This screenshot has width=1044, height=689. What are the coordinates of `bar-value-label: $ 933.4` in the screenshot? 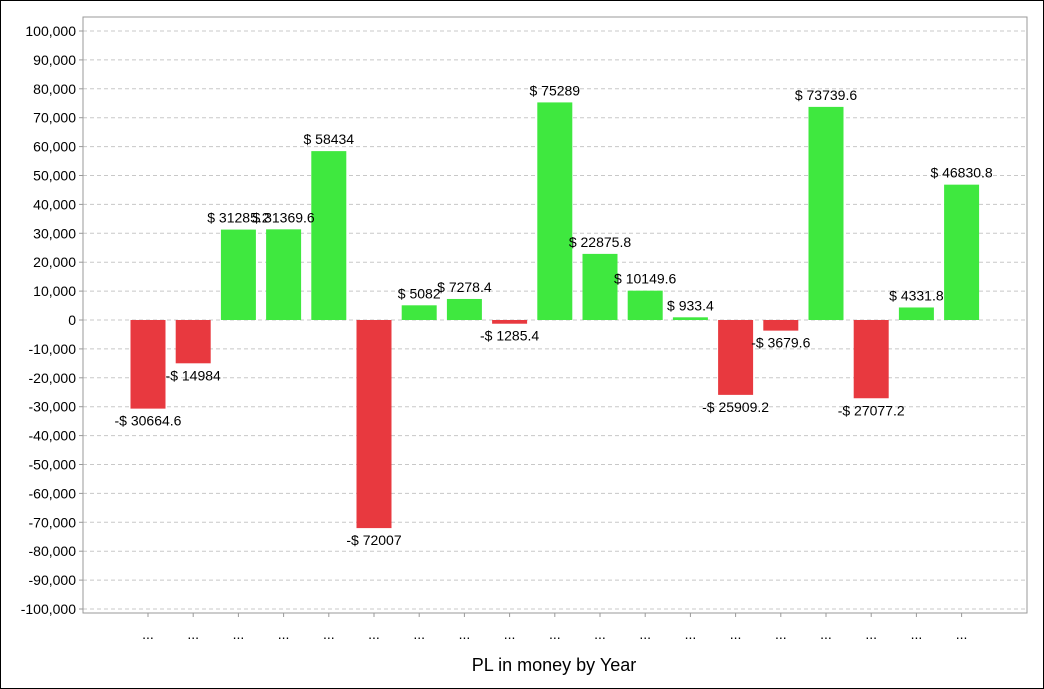 It's located at (690, 305).